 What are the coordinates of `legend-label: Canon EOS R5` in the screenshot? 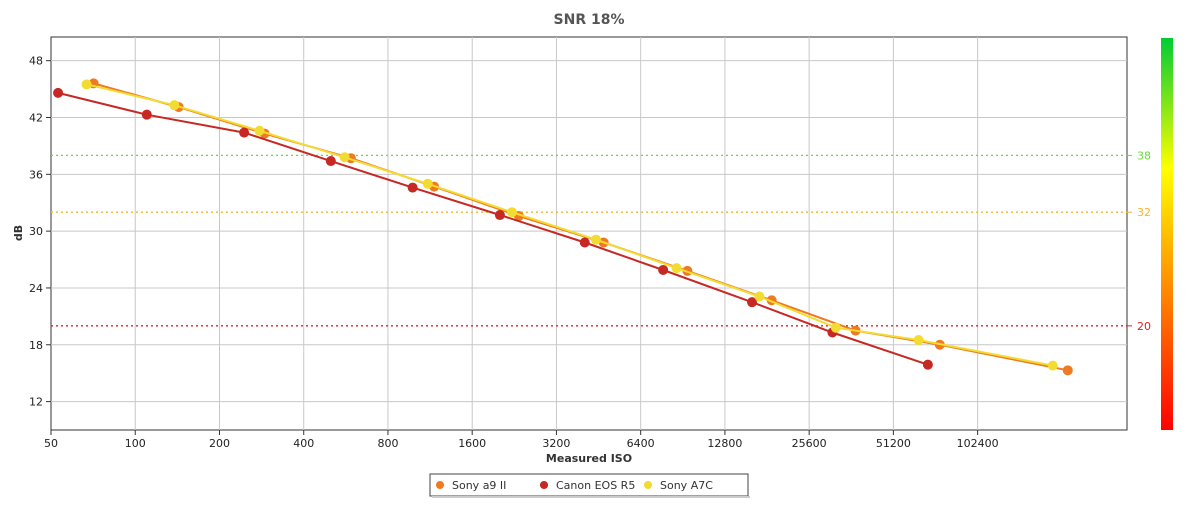 It's located at (595, 485).